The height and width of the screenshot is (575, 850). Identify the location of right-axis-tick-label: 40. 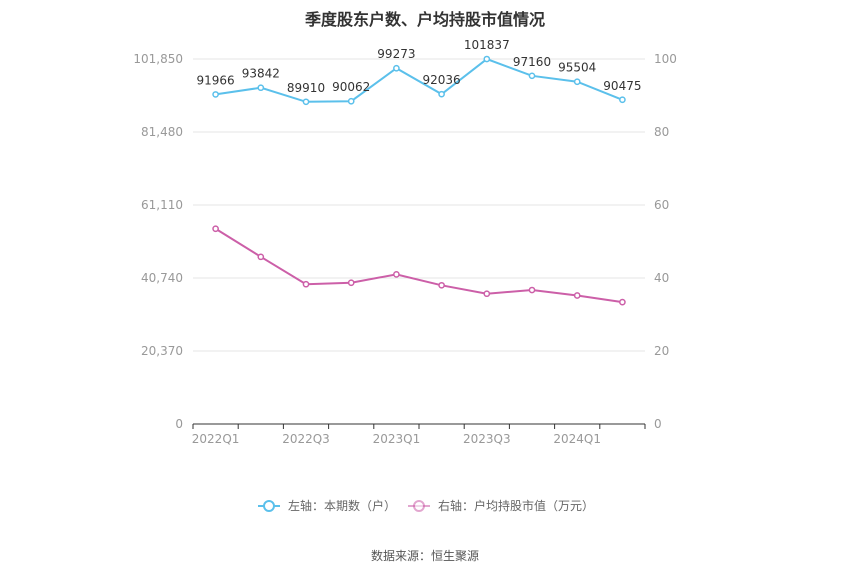
(661, 278).